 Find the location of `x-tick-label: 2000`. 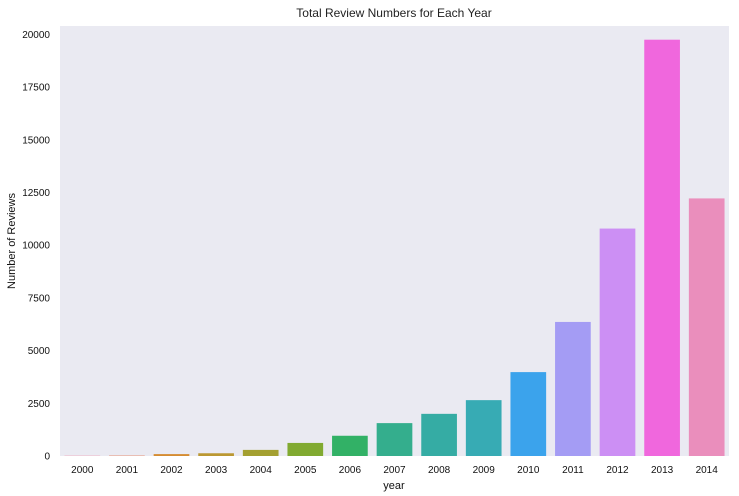

x-tick-label: 2000 is located at coordinates (82, 470).